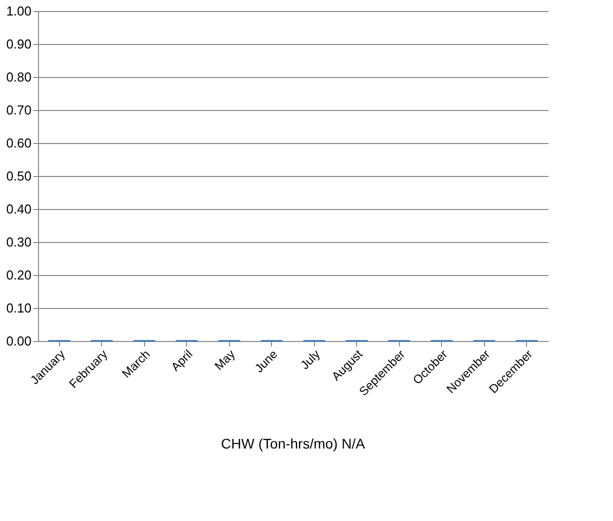 This screenshot has width=613, height=521. What do you see at coordinates (19, 77) in the screenshot?
I see `y-tick-label: 0.80` at bounding box center [19, 77].